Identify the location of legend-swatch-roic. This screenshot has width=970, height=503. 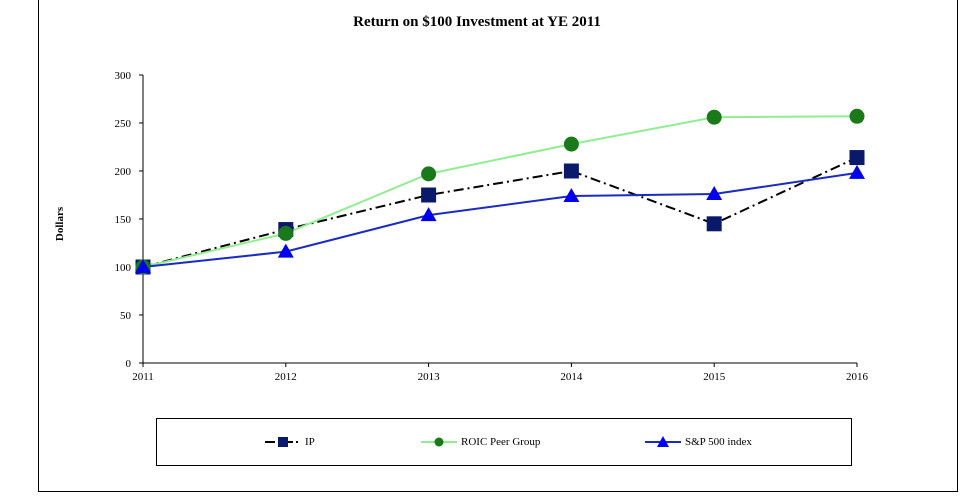
(439, 442).